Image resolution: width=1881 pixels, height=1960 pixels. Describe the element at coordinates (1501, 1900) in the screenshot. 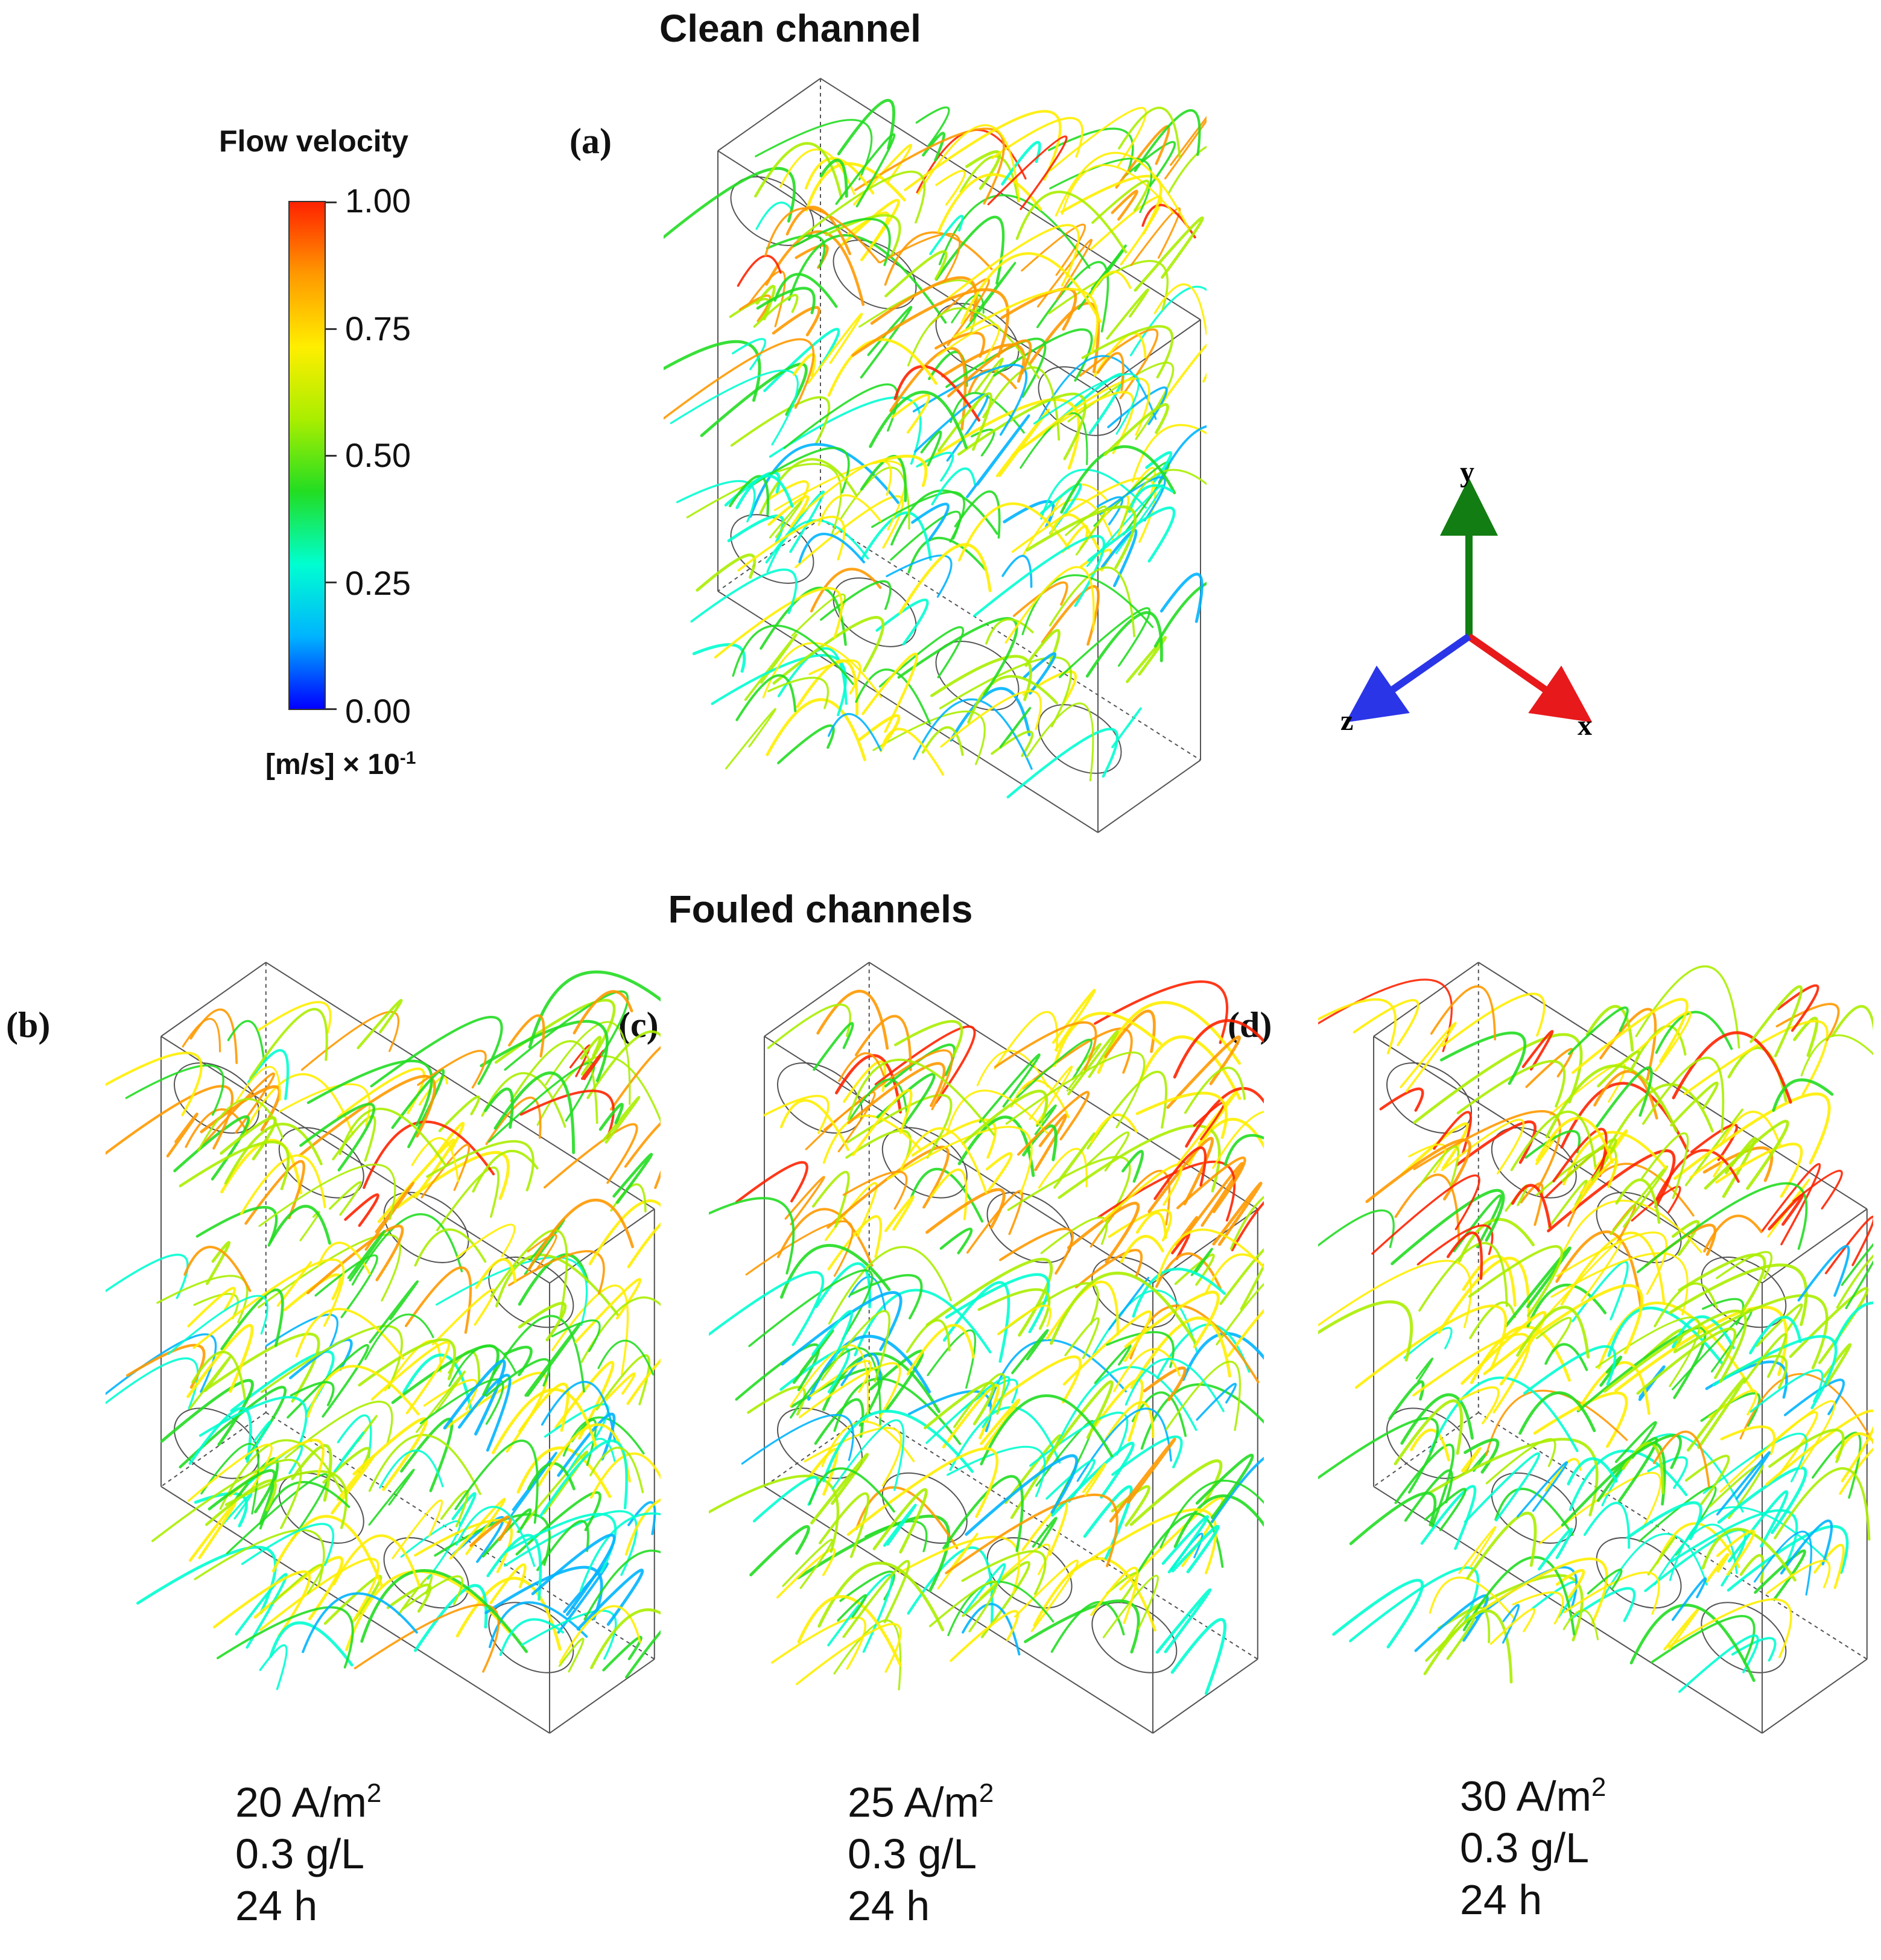

I see `duration-d: 24 h` at that location.